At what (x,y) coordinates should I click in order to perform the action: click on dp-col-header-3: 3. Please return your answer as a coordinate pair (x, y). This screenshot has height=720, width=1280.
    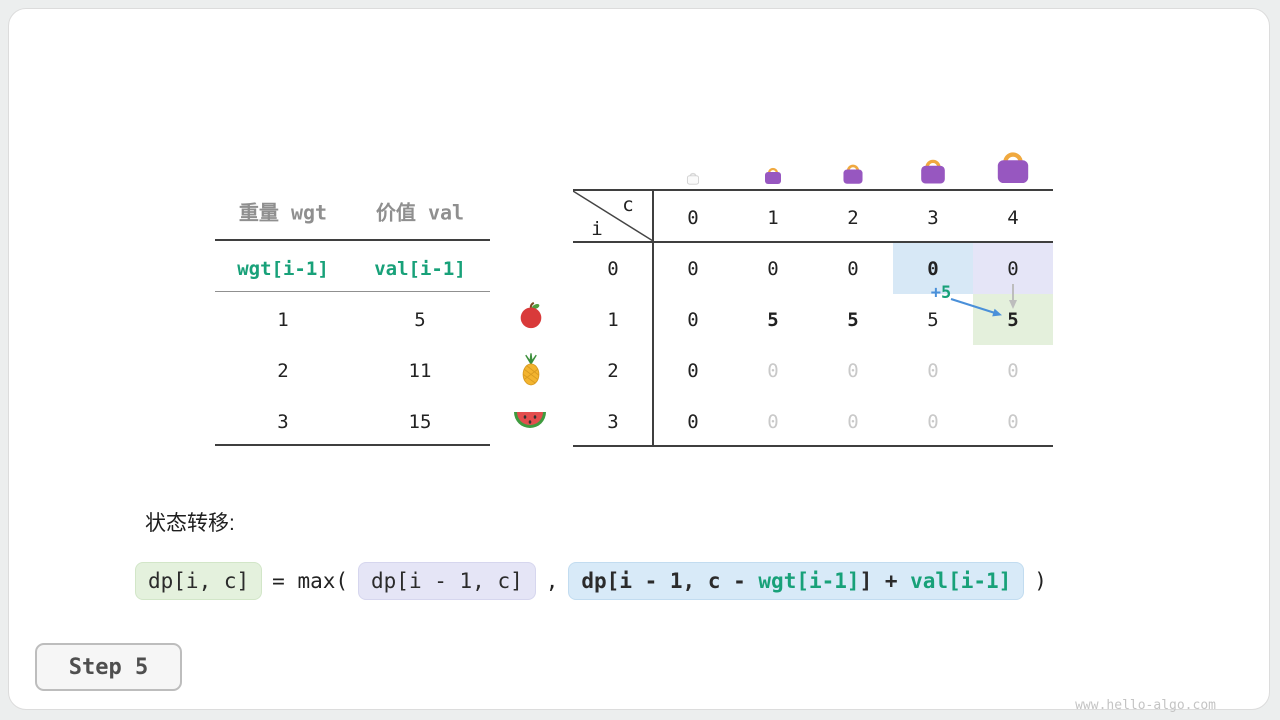
    Looking at the image, I should click on (933, 218).